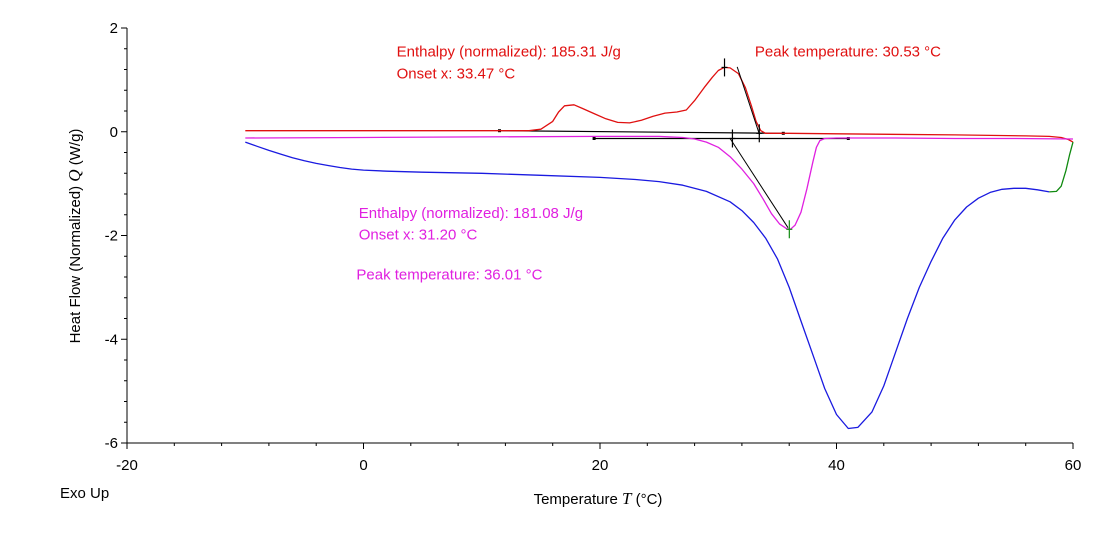 This screenshot has width=1102, height=539. I want to click on y-axis-title: Heat Flow (Normalized) Q (W/g), so click(74, 236).